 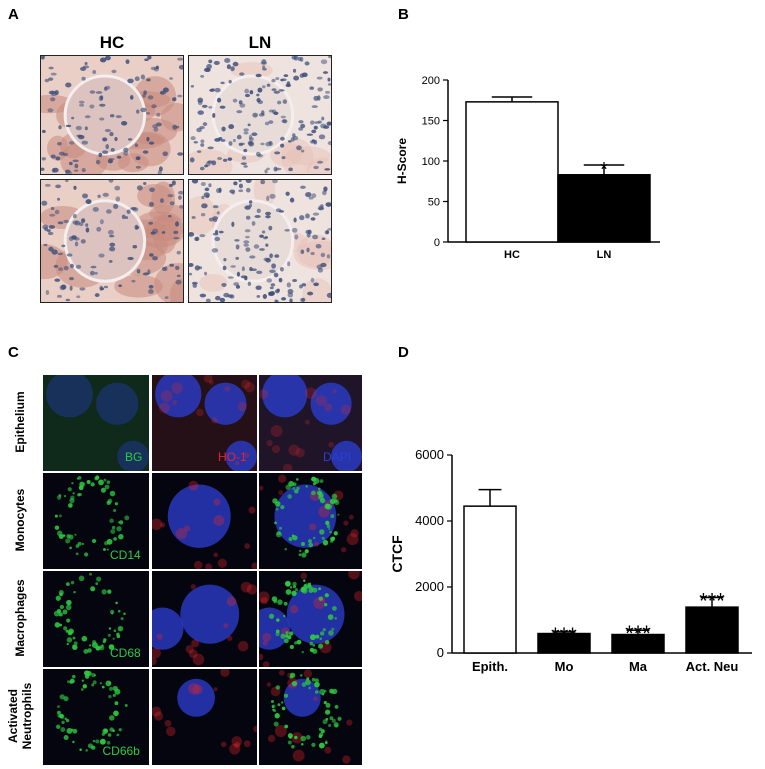 I want to click on y-axis-label: CTCF, so click(x=397, y=554).